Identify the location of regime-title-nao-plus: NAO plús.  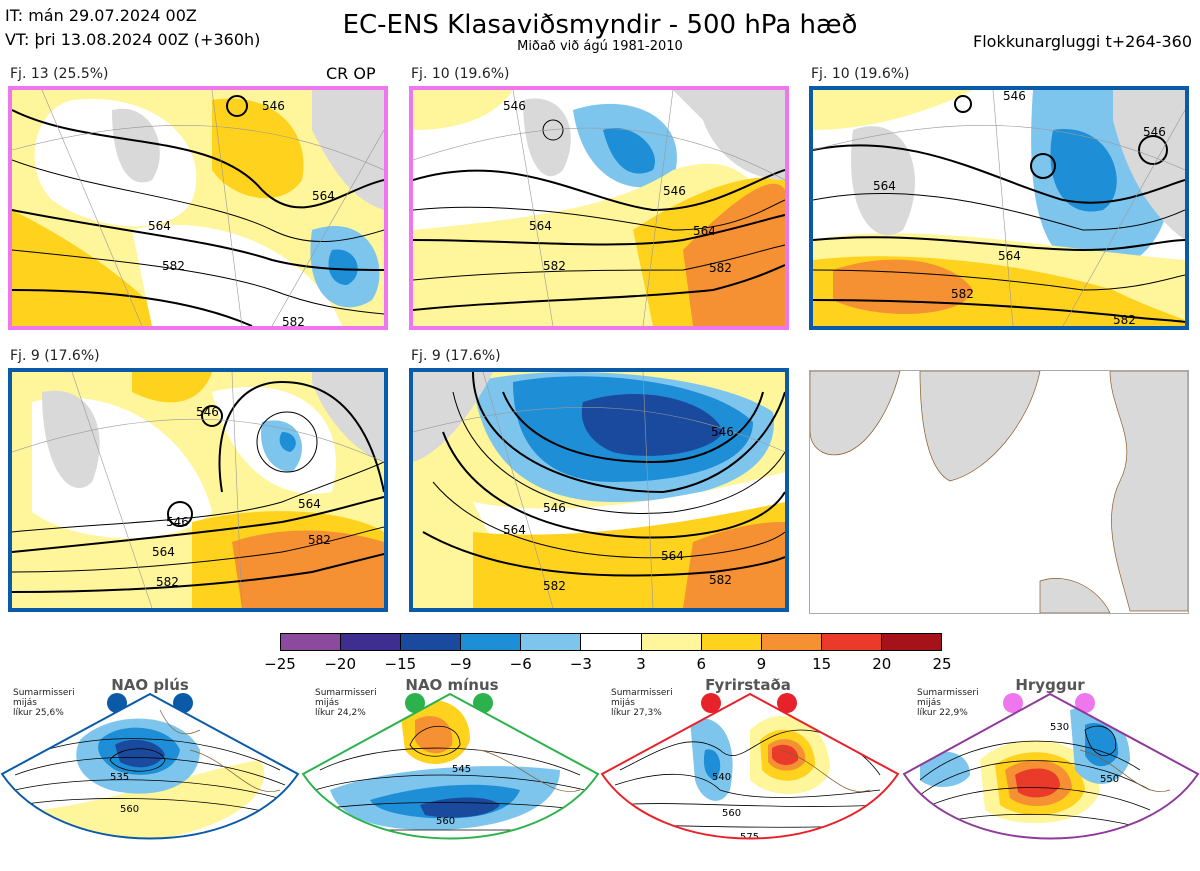
(150, 685).